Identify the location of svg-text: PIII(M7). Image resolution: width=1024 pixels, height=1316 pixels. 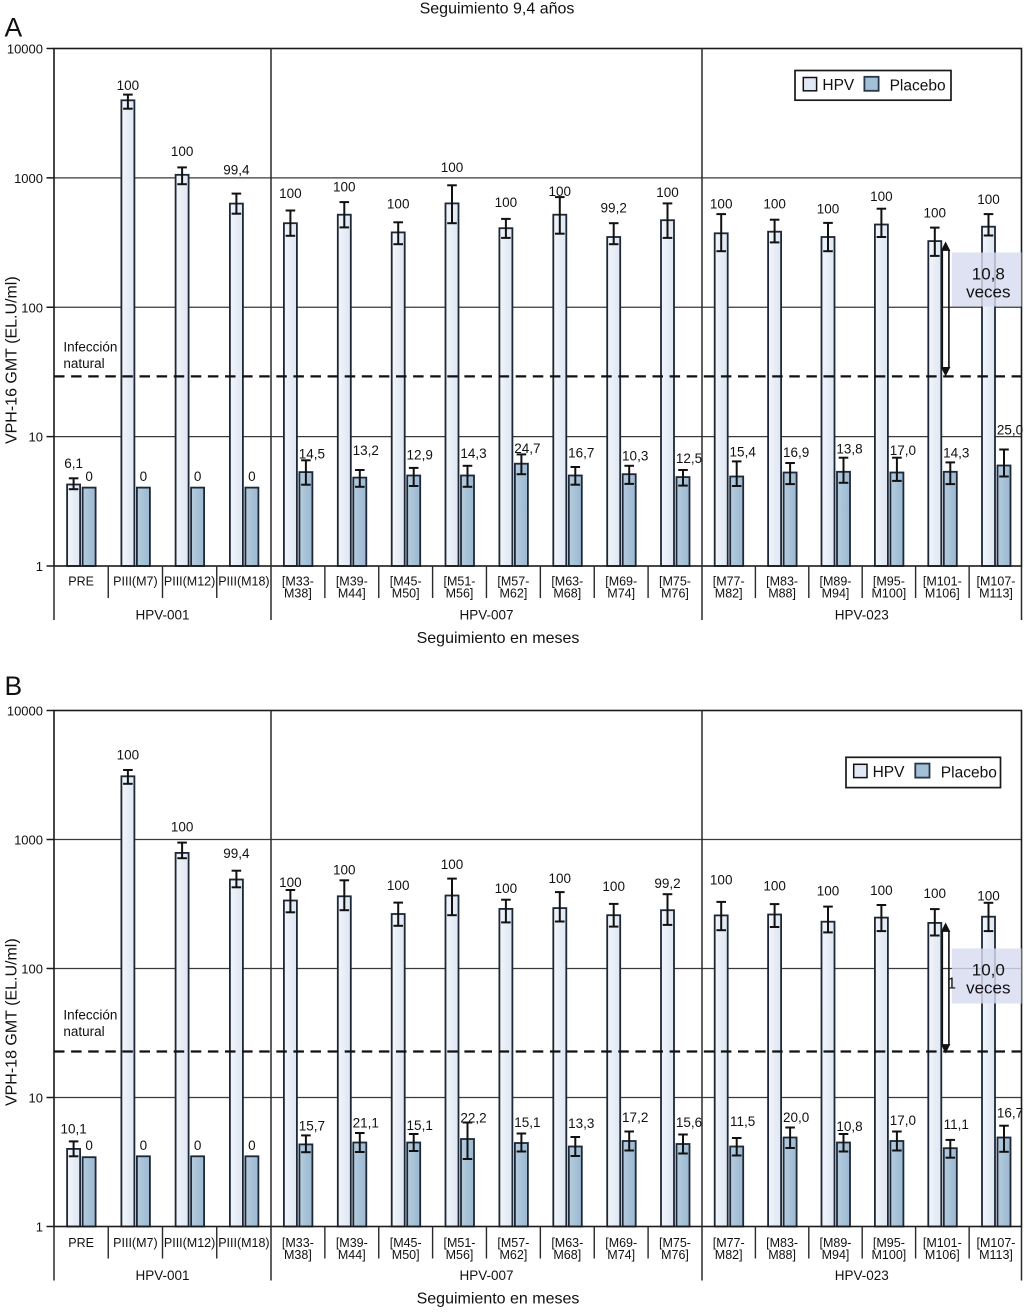
(135, 1243).